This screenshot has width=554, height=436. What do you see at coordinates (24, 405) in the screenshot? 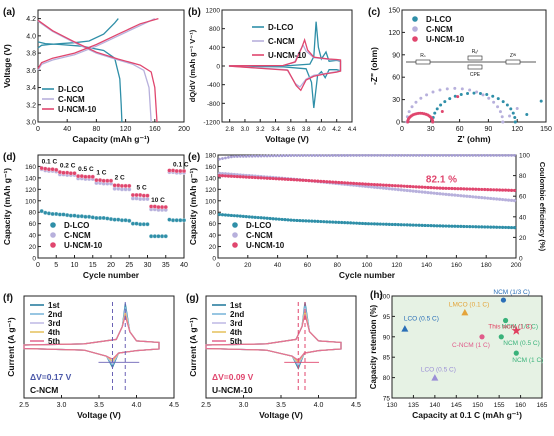
I see `x-tick-label: 2.5` at bounding box center [24, 405].